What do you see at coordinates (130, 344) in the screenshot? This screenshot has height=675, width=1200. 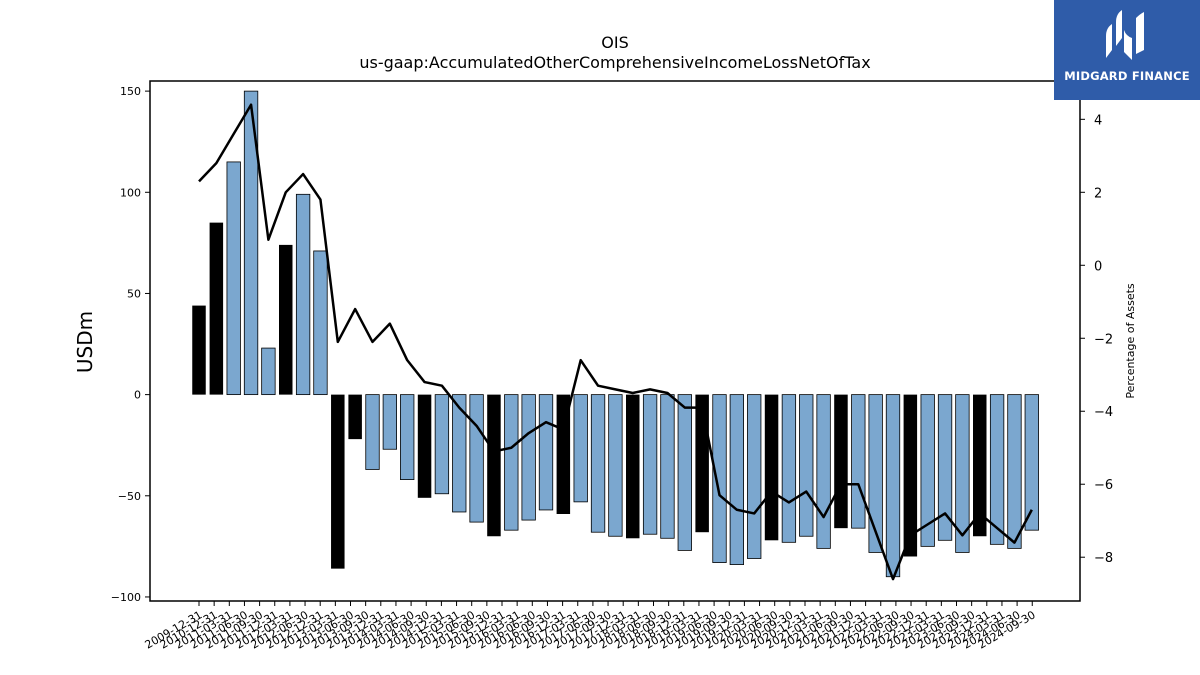 I see `left-axis: −100 −50 0 50 100 150` at bounding box center [130, 344].